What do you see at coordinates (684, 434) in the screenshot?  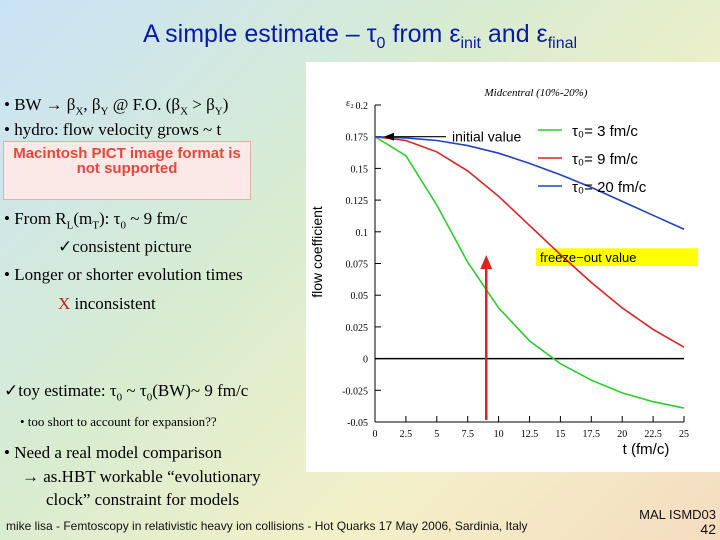 I see `x-tick-label: 25` at bounding box center [684, 434].